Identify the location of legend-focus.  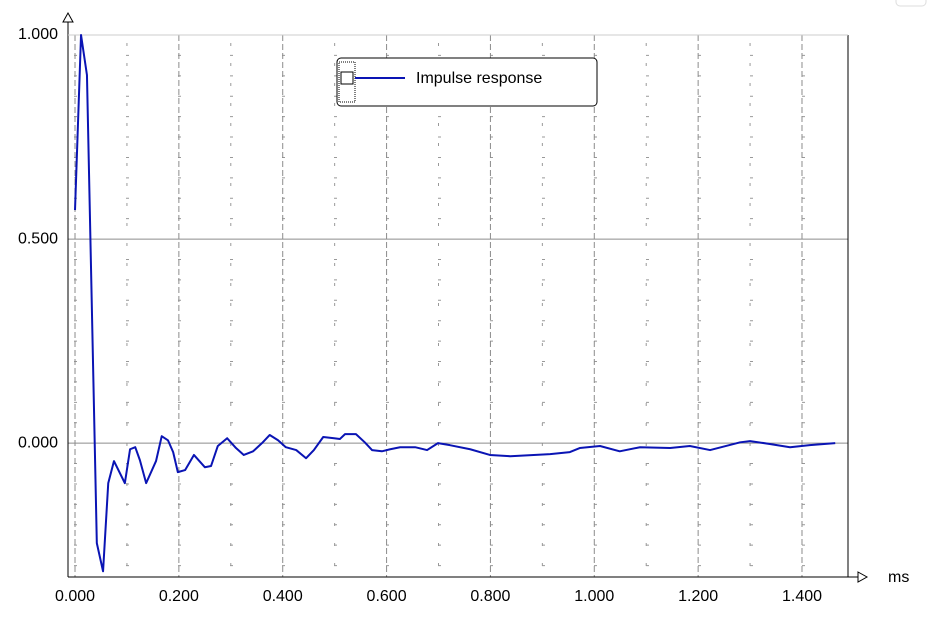
(347, 82).